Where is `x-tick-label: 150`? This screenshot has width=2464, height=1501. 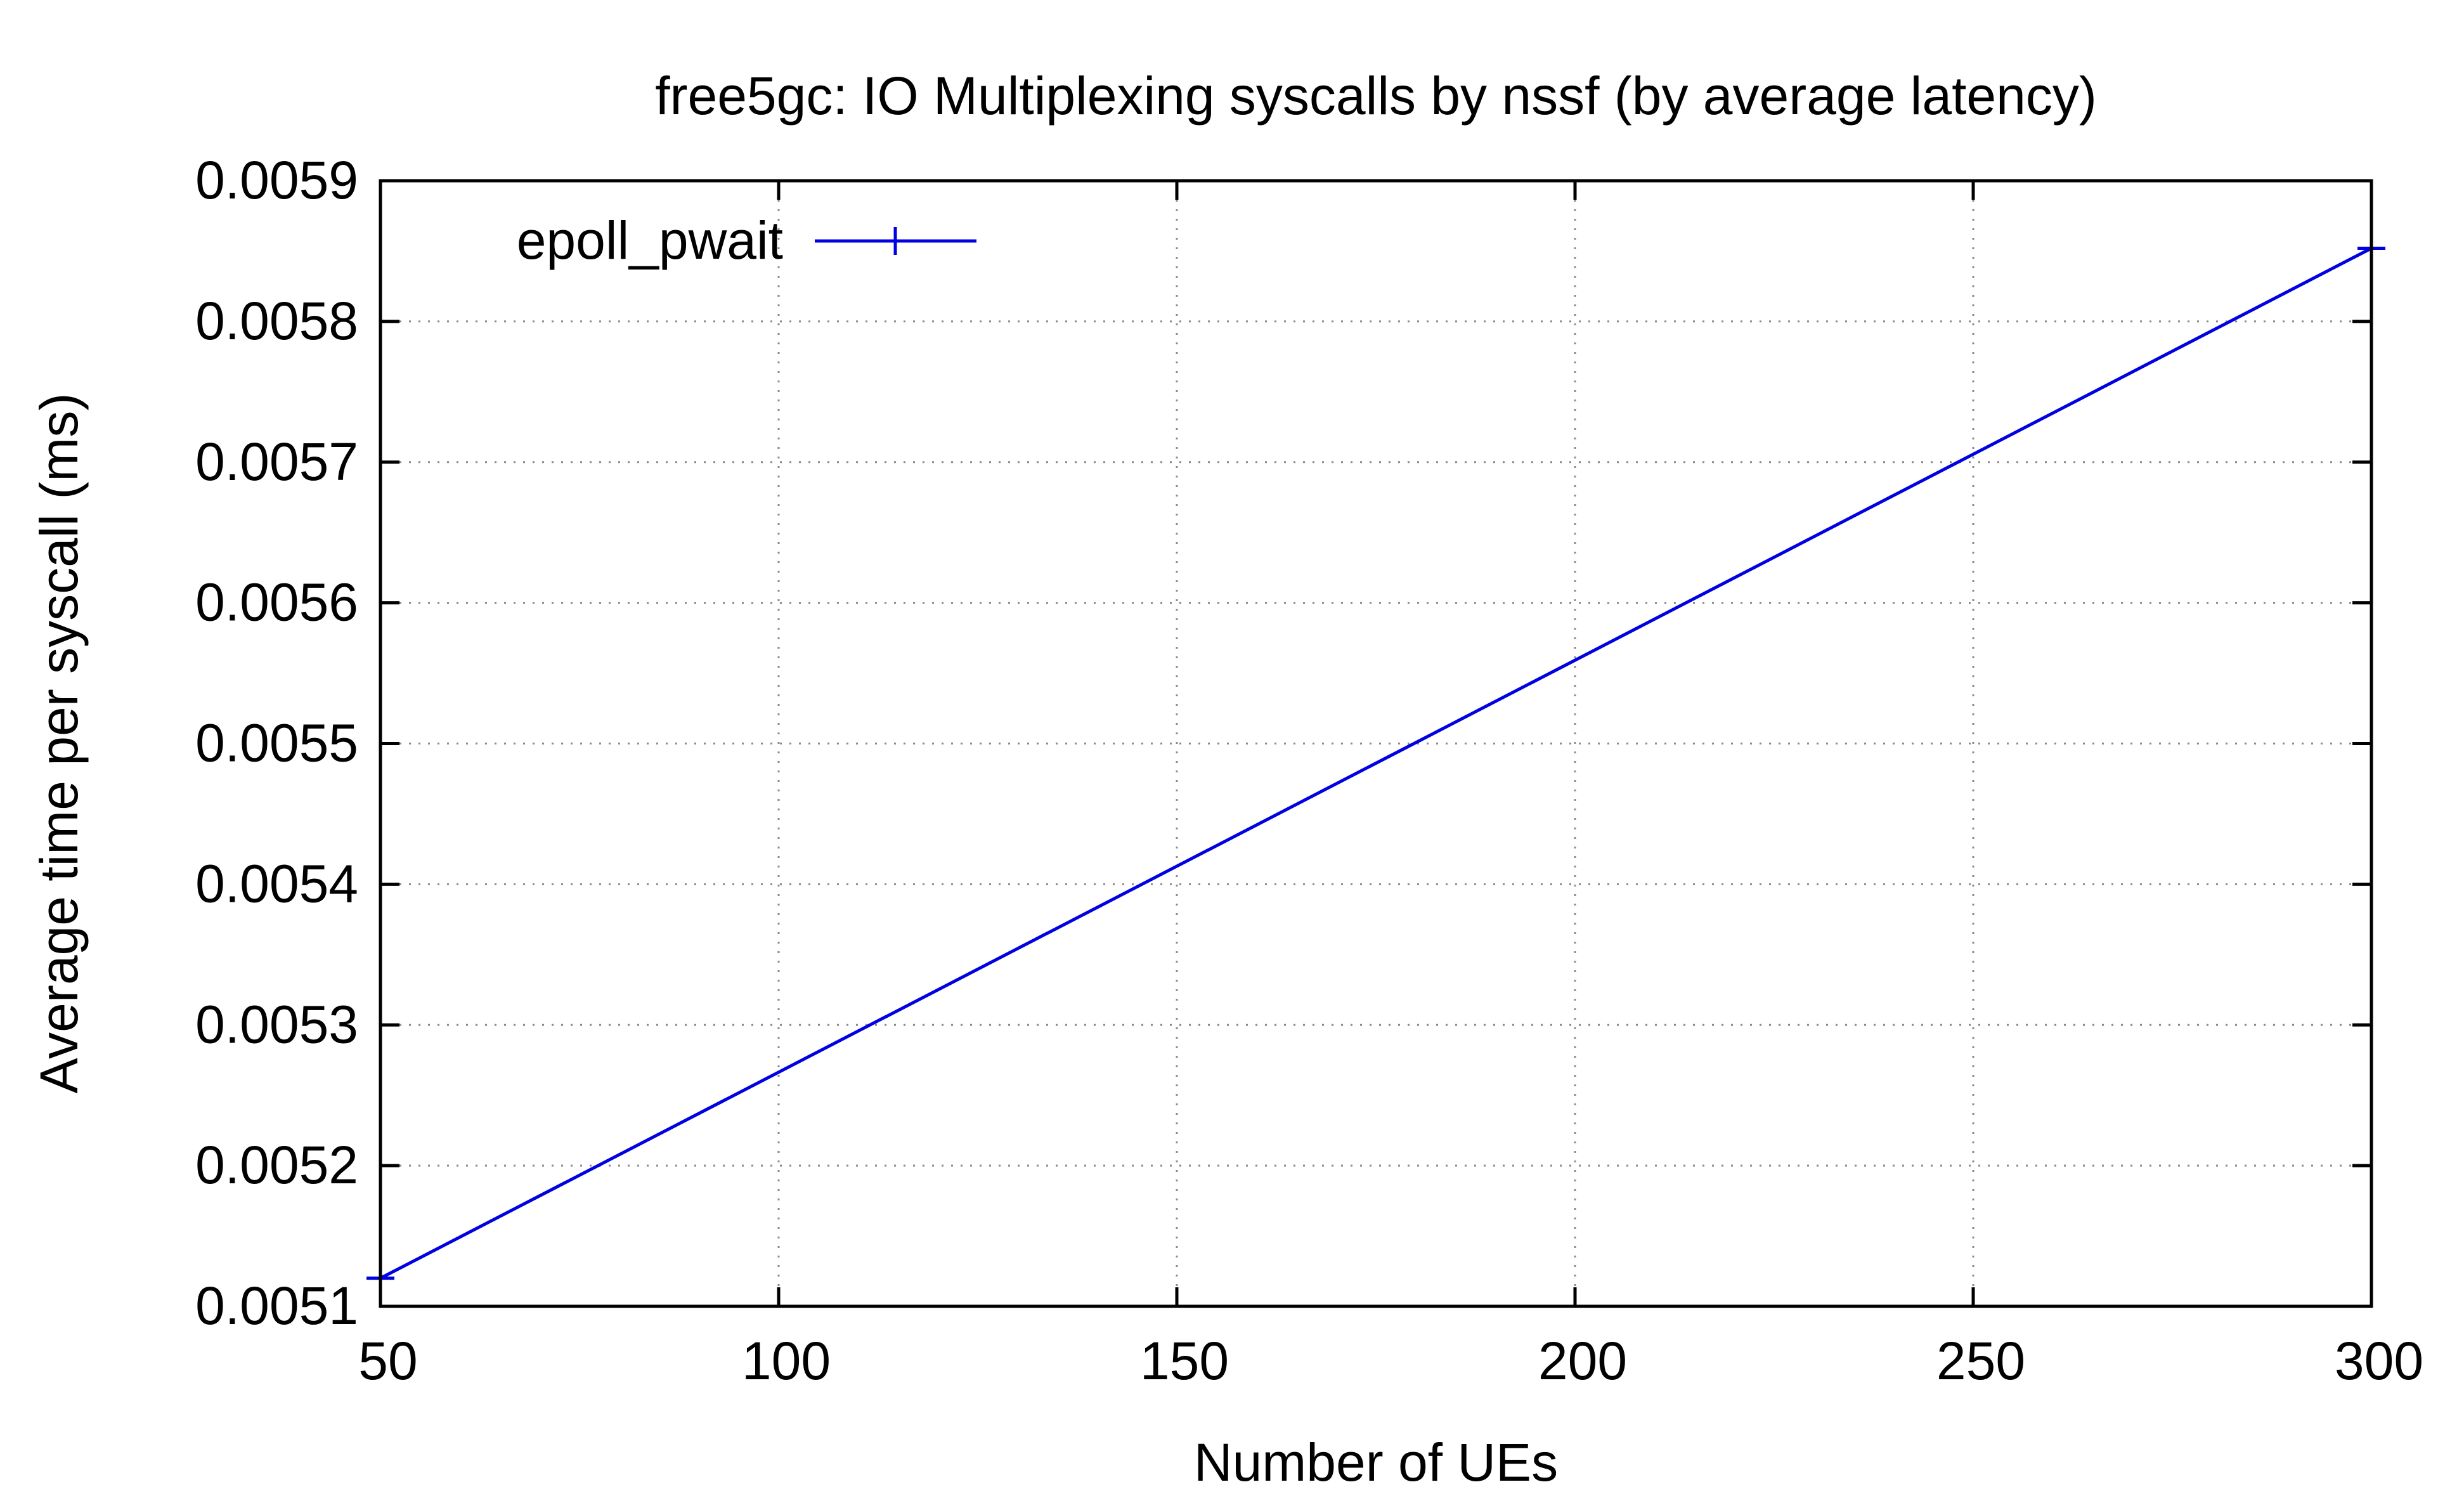 x-tick-label: 150 is located at coordinates (1184, 1361).